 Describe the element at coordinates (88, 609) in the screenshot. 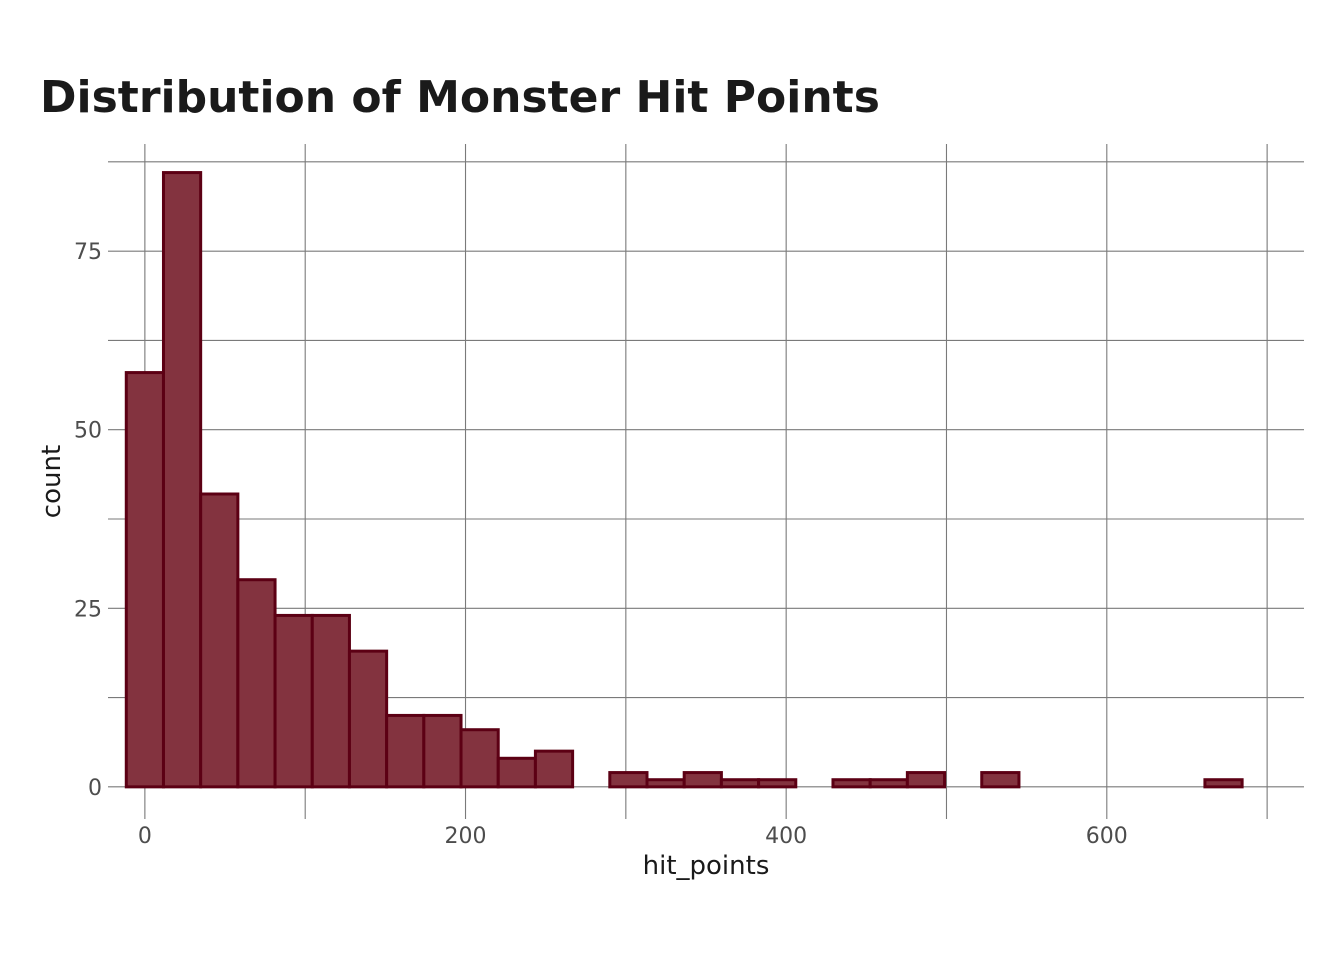

I see `y-tick-label: 25` at that location.